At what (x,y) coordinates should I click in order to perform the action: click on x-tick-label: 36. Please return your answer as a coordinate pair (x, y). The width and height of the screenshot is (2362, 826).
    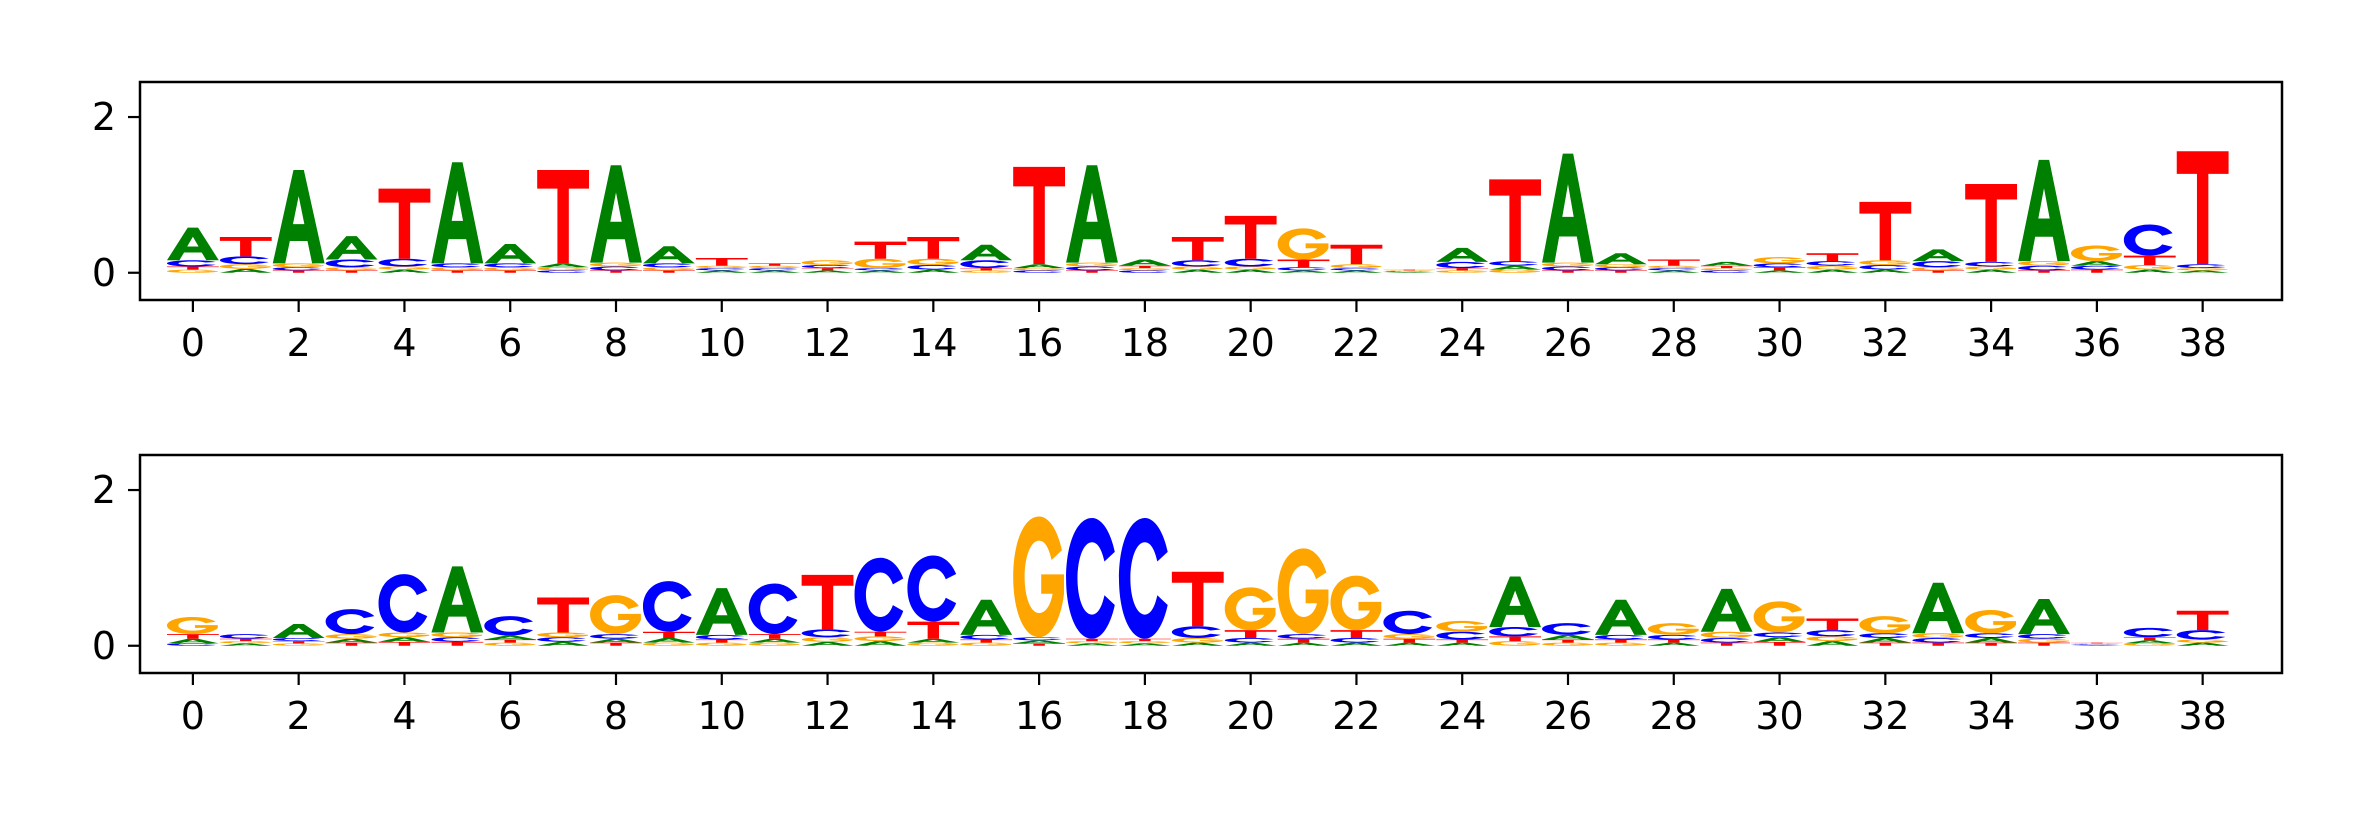
    Looking at the image, I should click on (2097, 343).